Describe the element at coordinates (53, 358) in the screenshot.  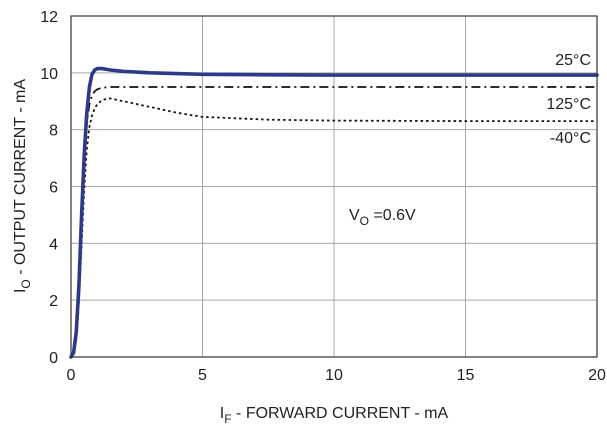
I see `y-tick-label: 0` at that location.